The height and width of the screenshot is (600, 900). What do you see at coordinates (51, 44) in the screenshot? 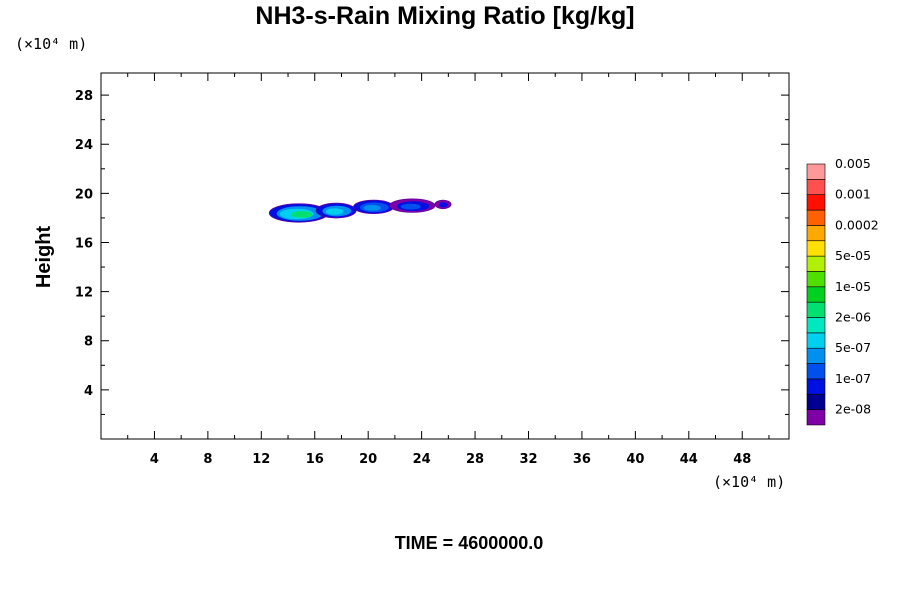
I see `y-axis-unit: (×10⁴ m)` at bounding box center [51, 44].